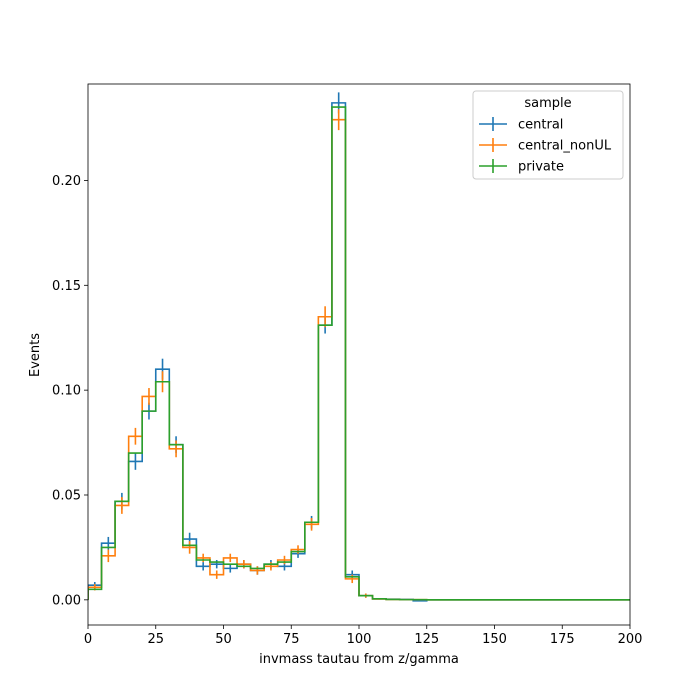 The image size is (700, 700). What do you see at coordinates (547, 103) in the screenshot?
I see `legend-title: sample` at bounding box center [547, 103].